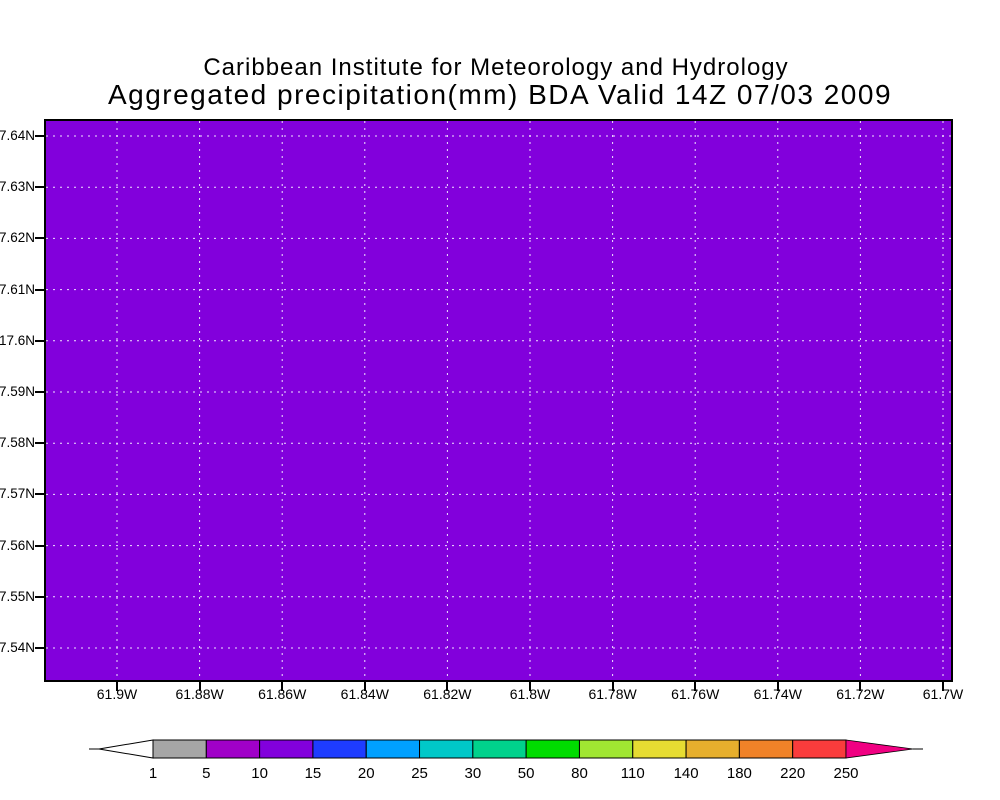 This screenshot has height=800, width=1000. I want to click on colorbar-tick-label: 110, so click(633, 773).